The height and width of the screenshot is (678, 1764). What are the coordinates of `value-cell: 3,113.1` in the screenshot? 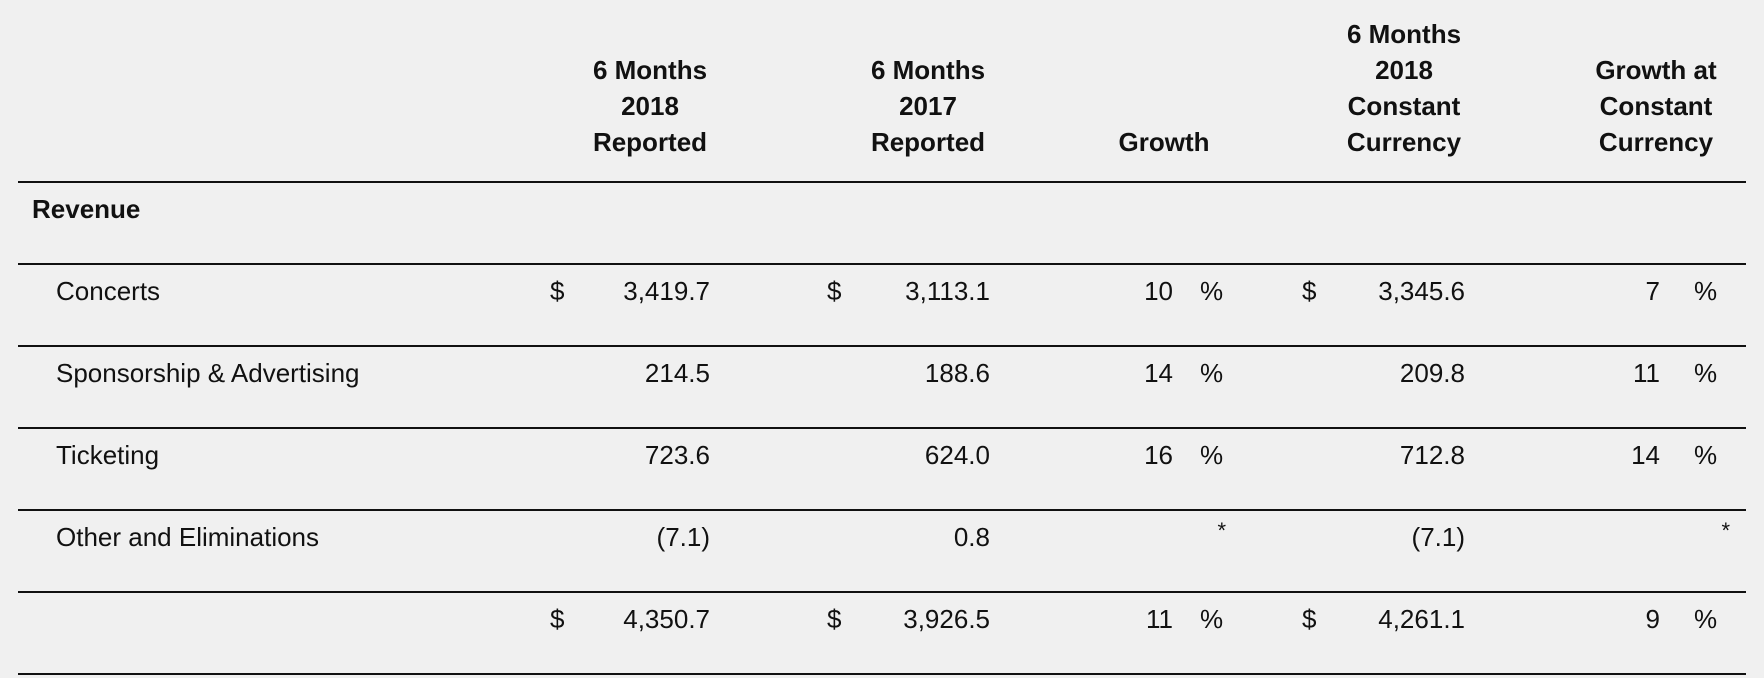 It's located at (947, 291).